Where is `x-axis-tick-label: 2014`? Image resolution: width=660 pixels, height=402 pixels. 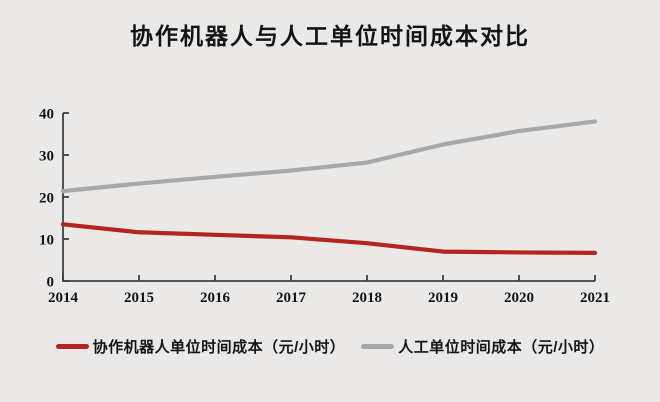
x-axis-tick-label: 2014 is located at coordinates (63, 298).